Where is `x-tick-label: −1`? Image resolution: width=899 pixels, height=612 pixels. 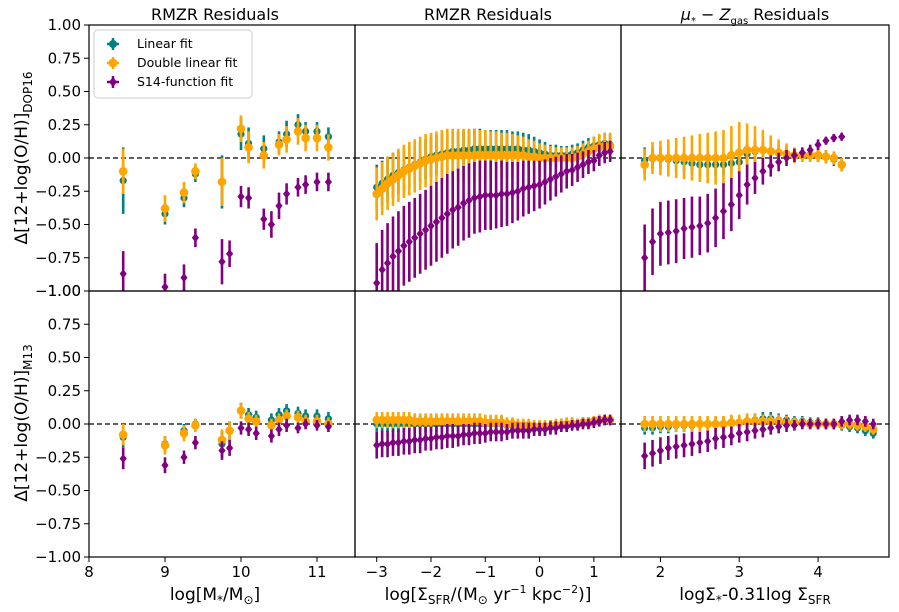
x-tick-label: −1 is located at coordinates (485, 572).